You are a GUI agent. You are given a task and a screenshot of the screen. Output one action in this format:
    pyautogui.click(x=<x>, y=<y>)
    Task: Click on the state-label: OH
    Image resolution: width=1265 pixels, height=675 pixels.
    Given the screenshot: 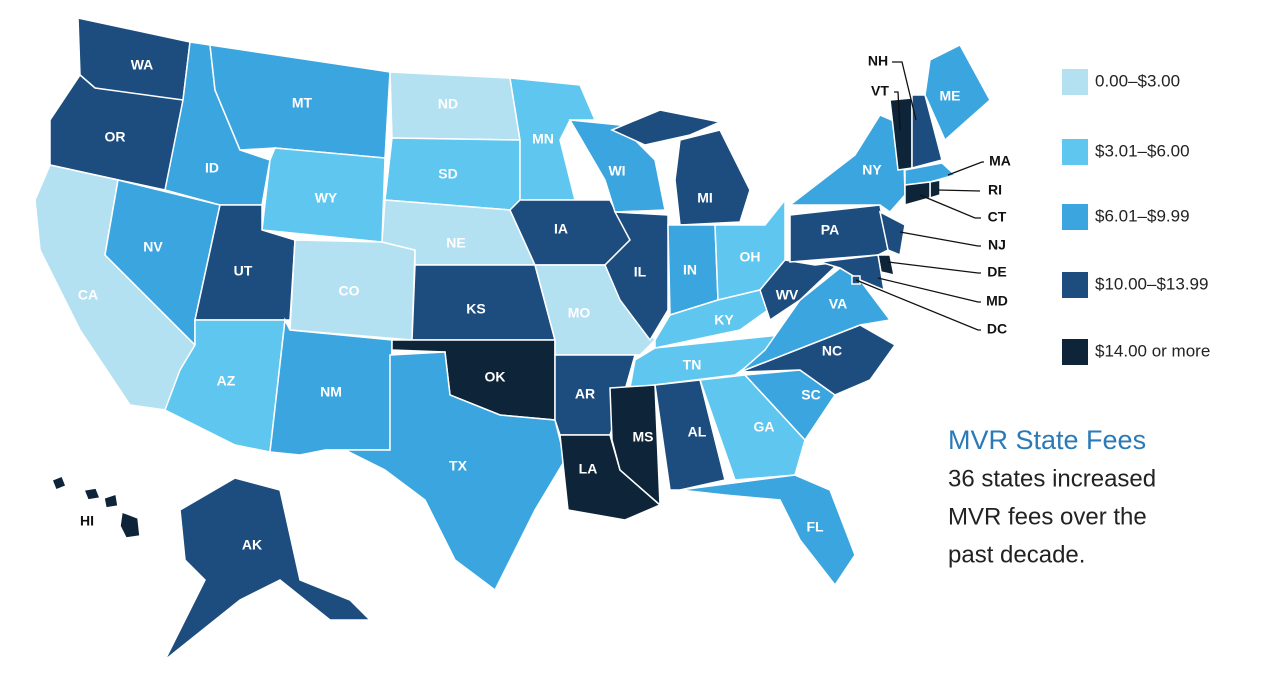 What is the action you would take?
    pyautogui.click(x=750, y=257)
    